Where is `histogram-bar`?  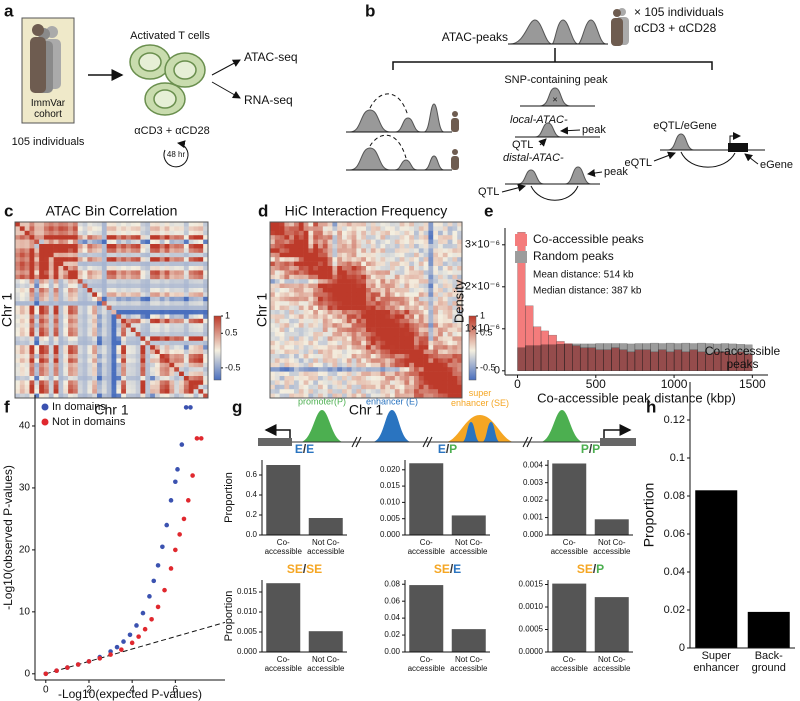
histogram-bar is located at coordinates (537, 358).